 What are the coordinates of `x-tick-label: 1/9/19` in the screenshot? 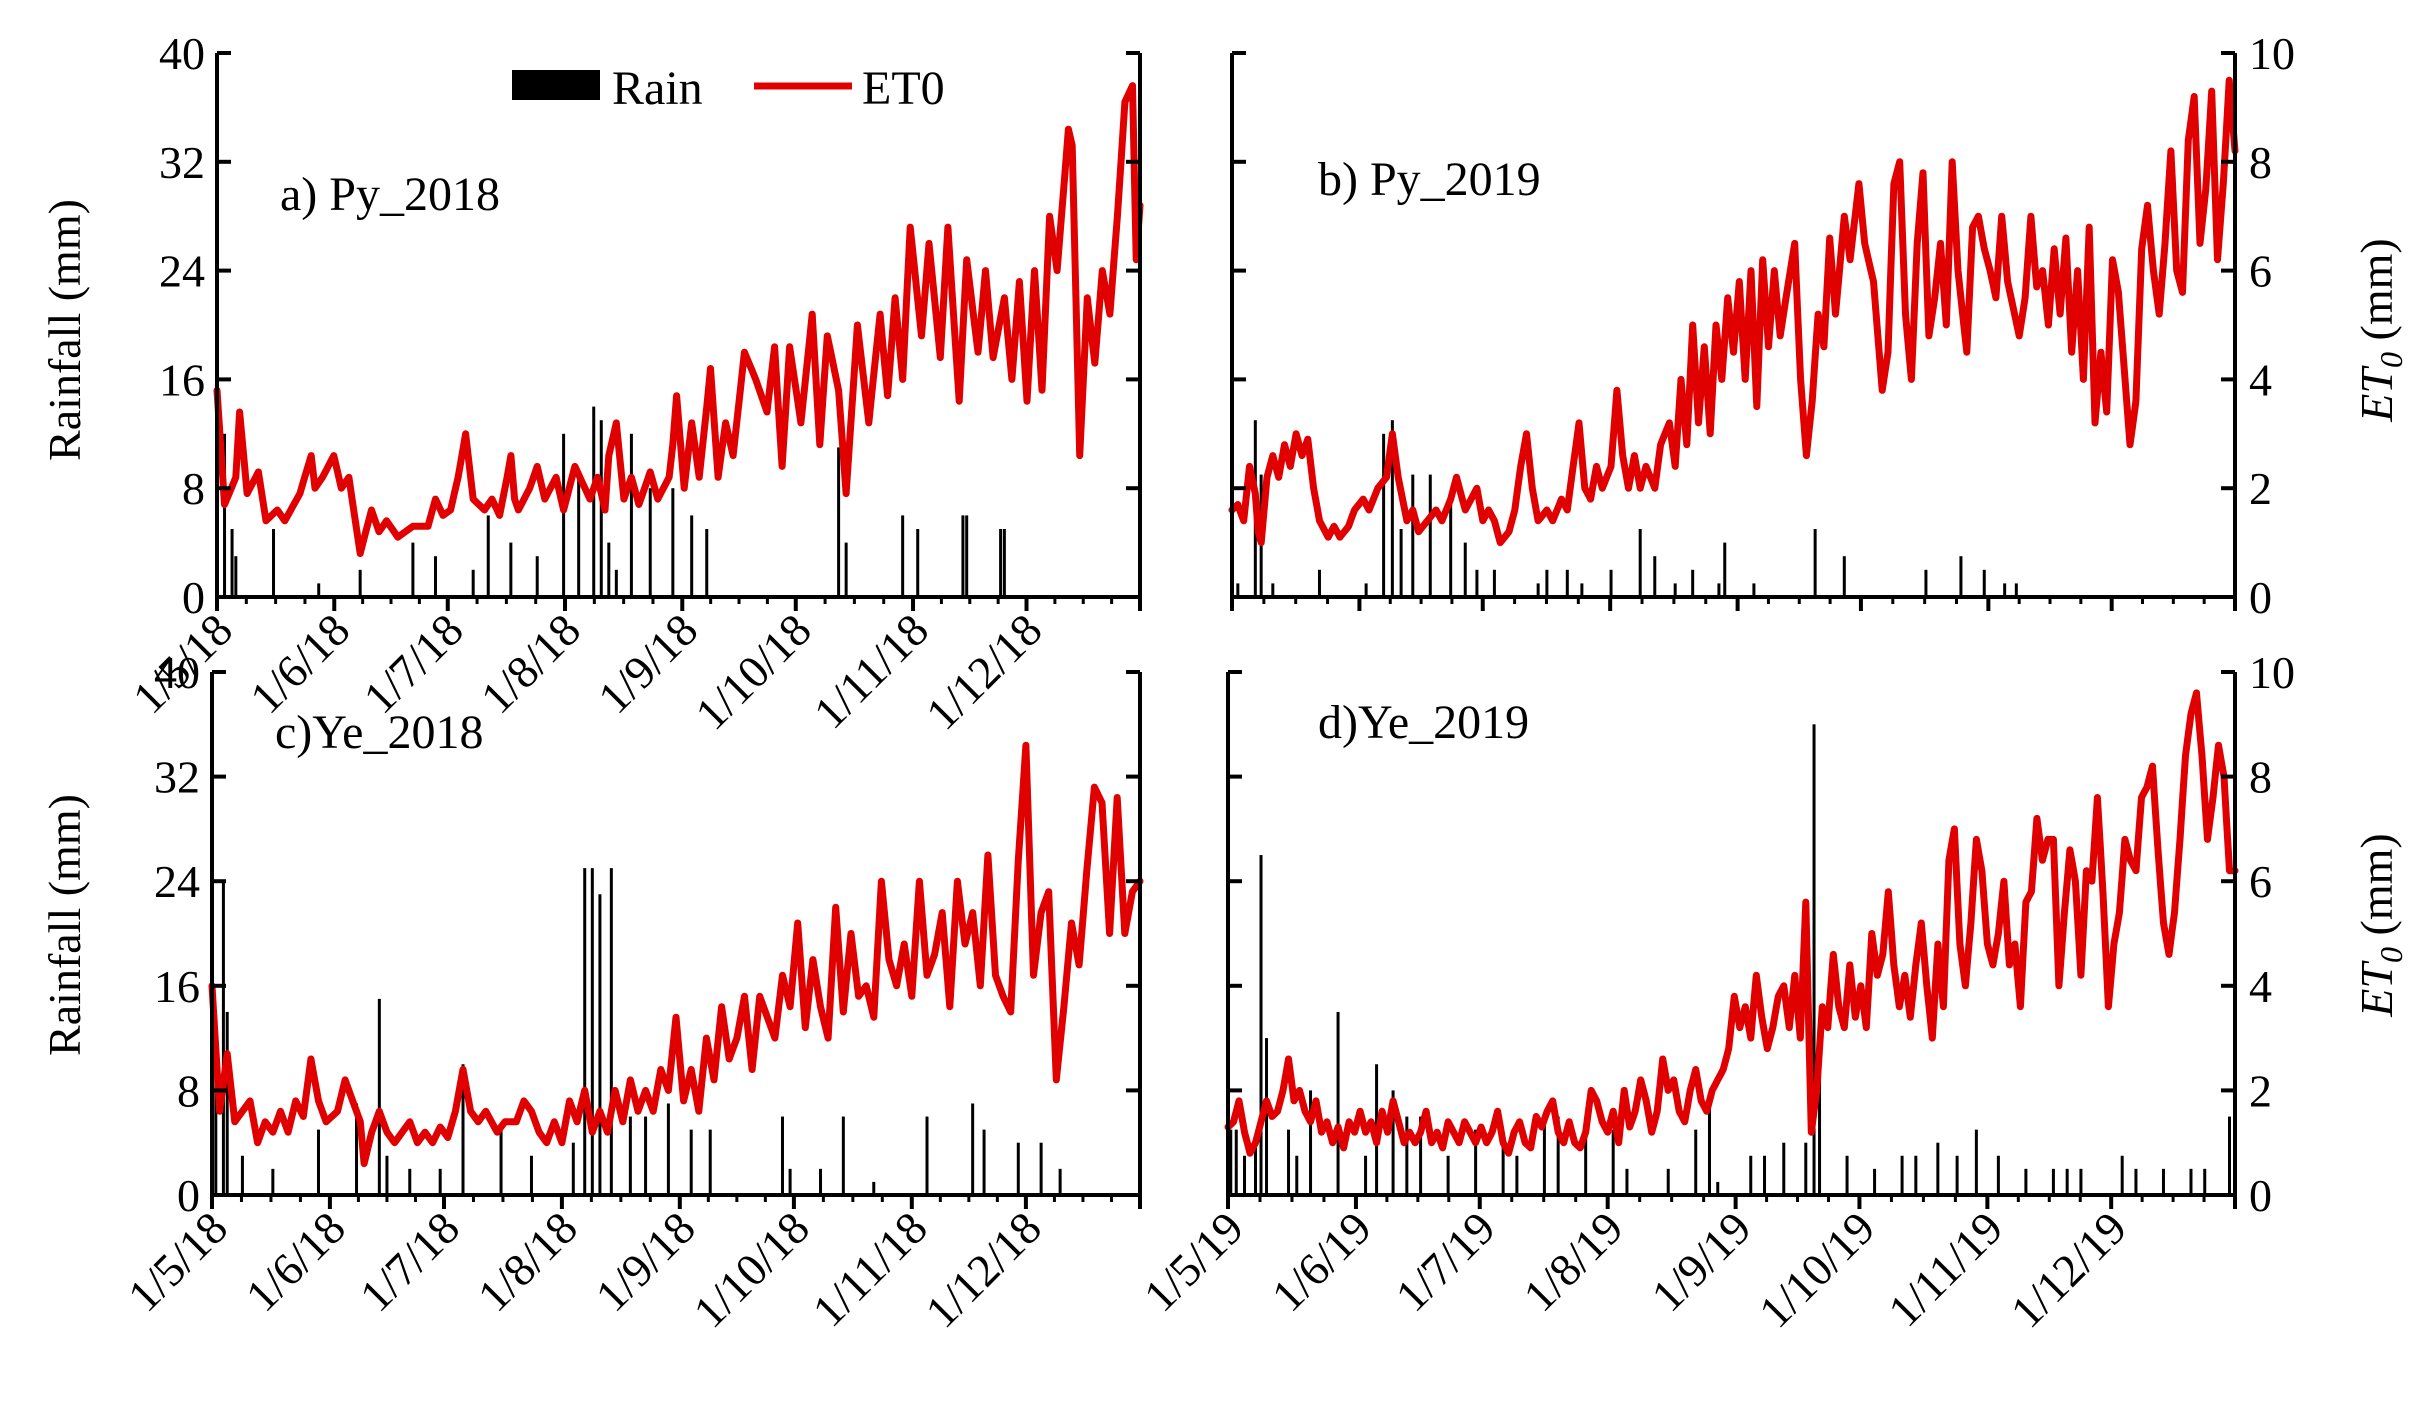 It's located at (1701, 1261).